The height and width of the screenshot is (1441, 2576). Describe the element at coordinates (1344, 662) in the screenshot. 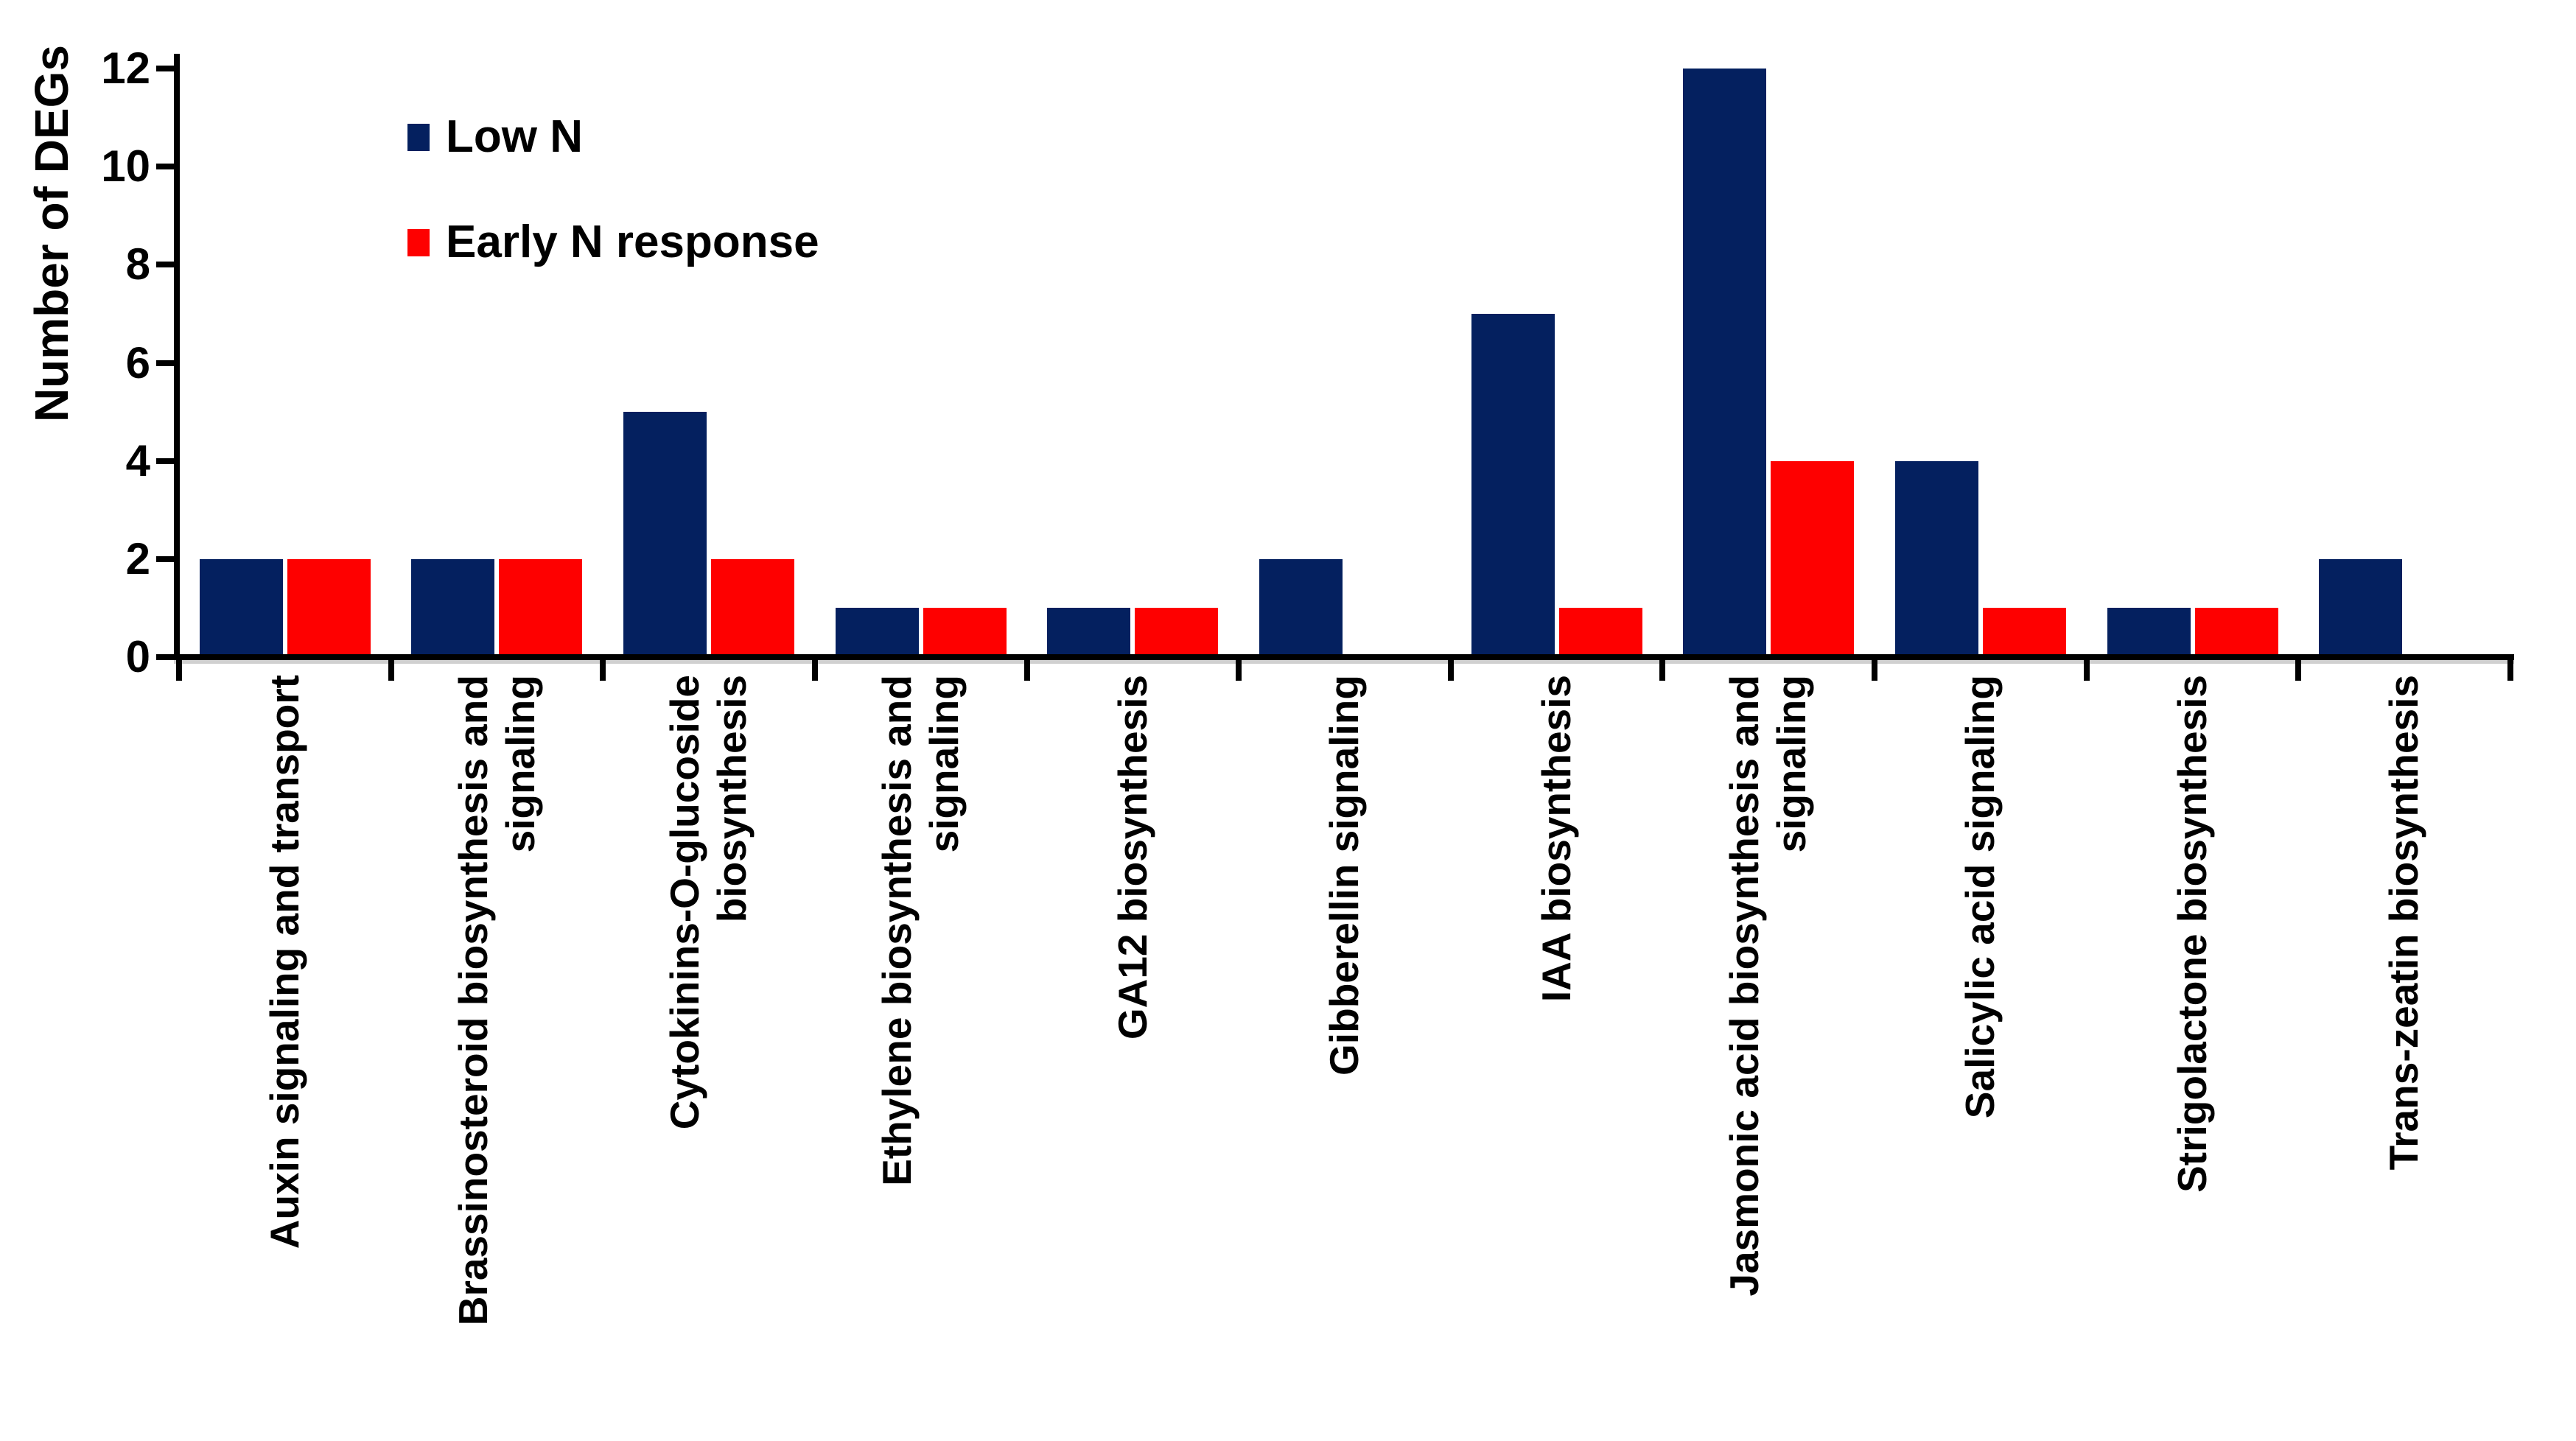

I see `x-axis-shadow` at that location.